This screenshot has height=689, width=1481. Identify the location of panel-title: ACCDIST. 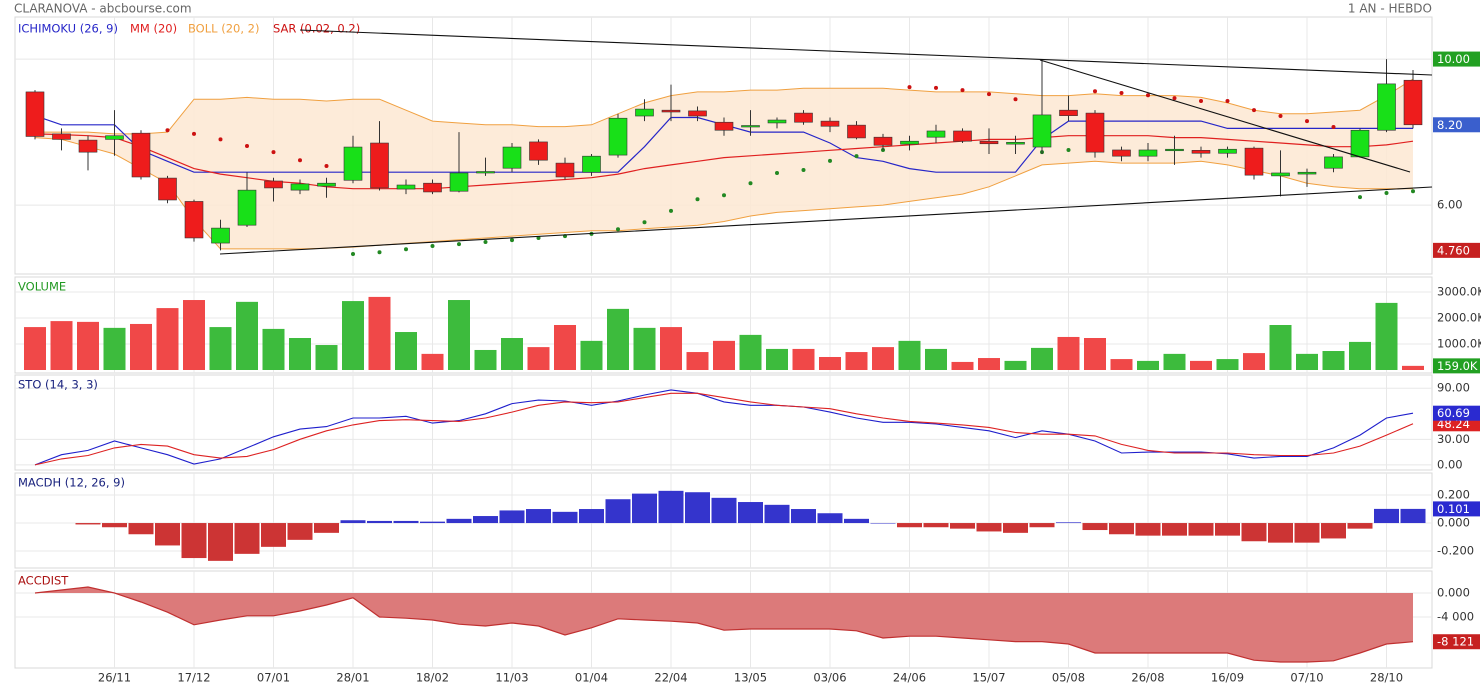
(43, 581).